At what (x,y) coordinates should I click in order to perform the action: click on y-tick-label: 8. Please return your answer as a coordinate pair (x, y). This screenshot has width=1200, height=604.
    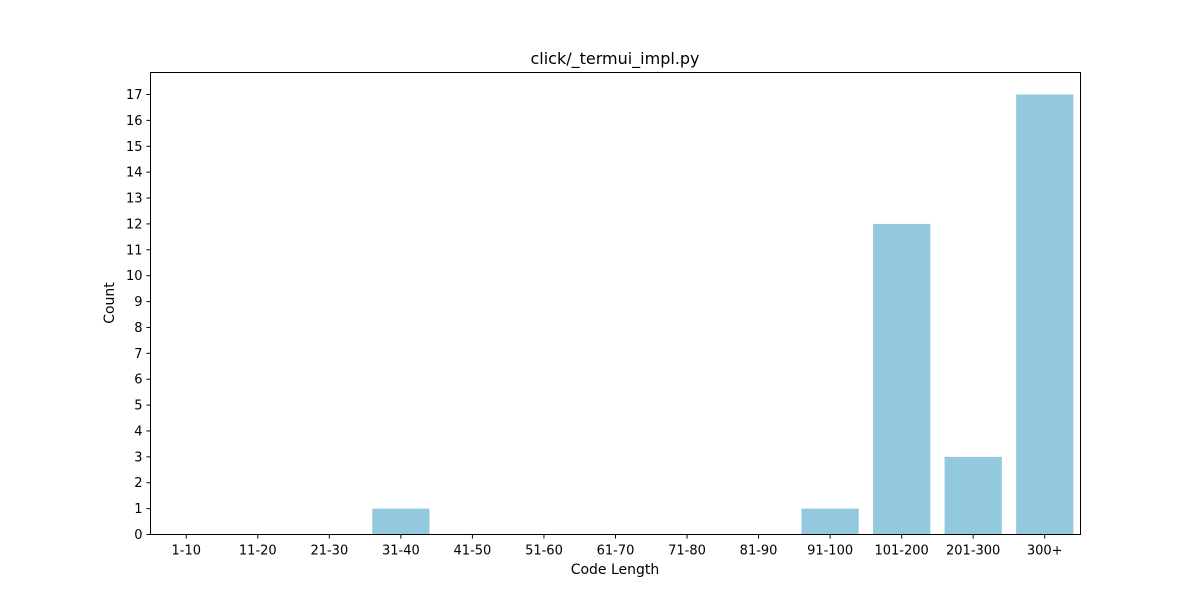
    Looking at the image, I should click on (138, 328).